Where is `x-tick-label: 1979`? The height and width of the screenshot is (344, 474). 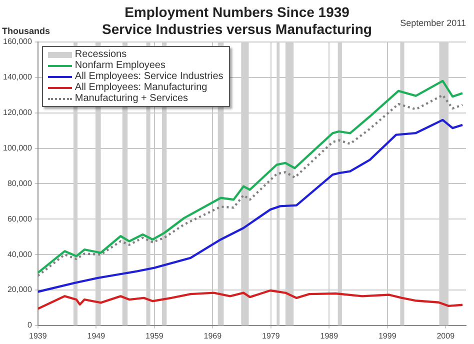
x-tick-label: 1979 is located at coordinates (271, 335).